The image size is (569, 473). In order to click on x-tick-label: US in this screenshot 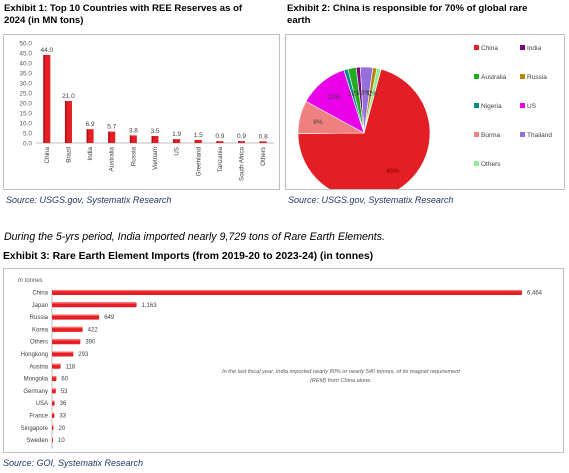, I will do `click(177, 151)`.